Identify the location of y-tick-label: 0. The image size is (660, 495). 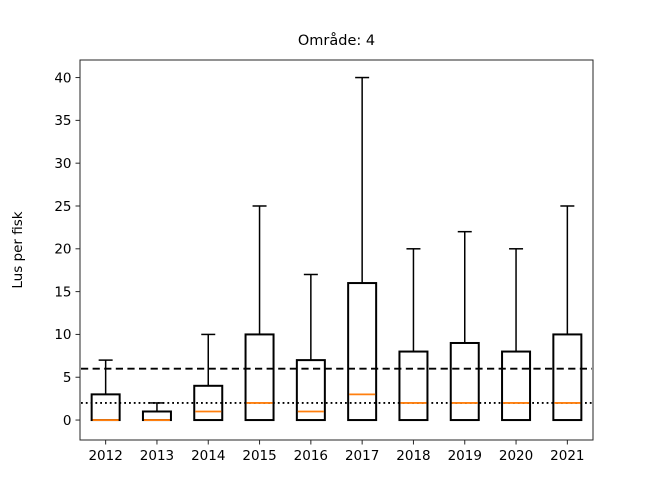
(67, 421).